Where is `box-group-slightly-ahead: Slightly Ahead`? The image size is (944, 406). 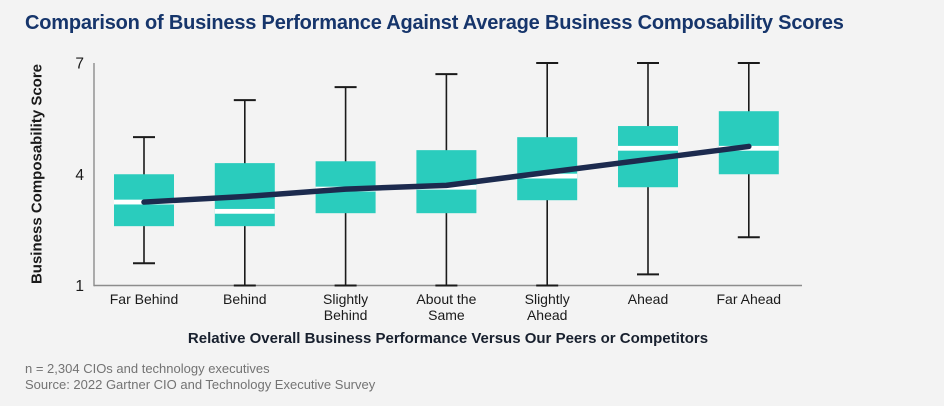 box-group-slightly-ahead: Slightly Ahead is located at coordinates (547, 192).